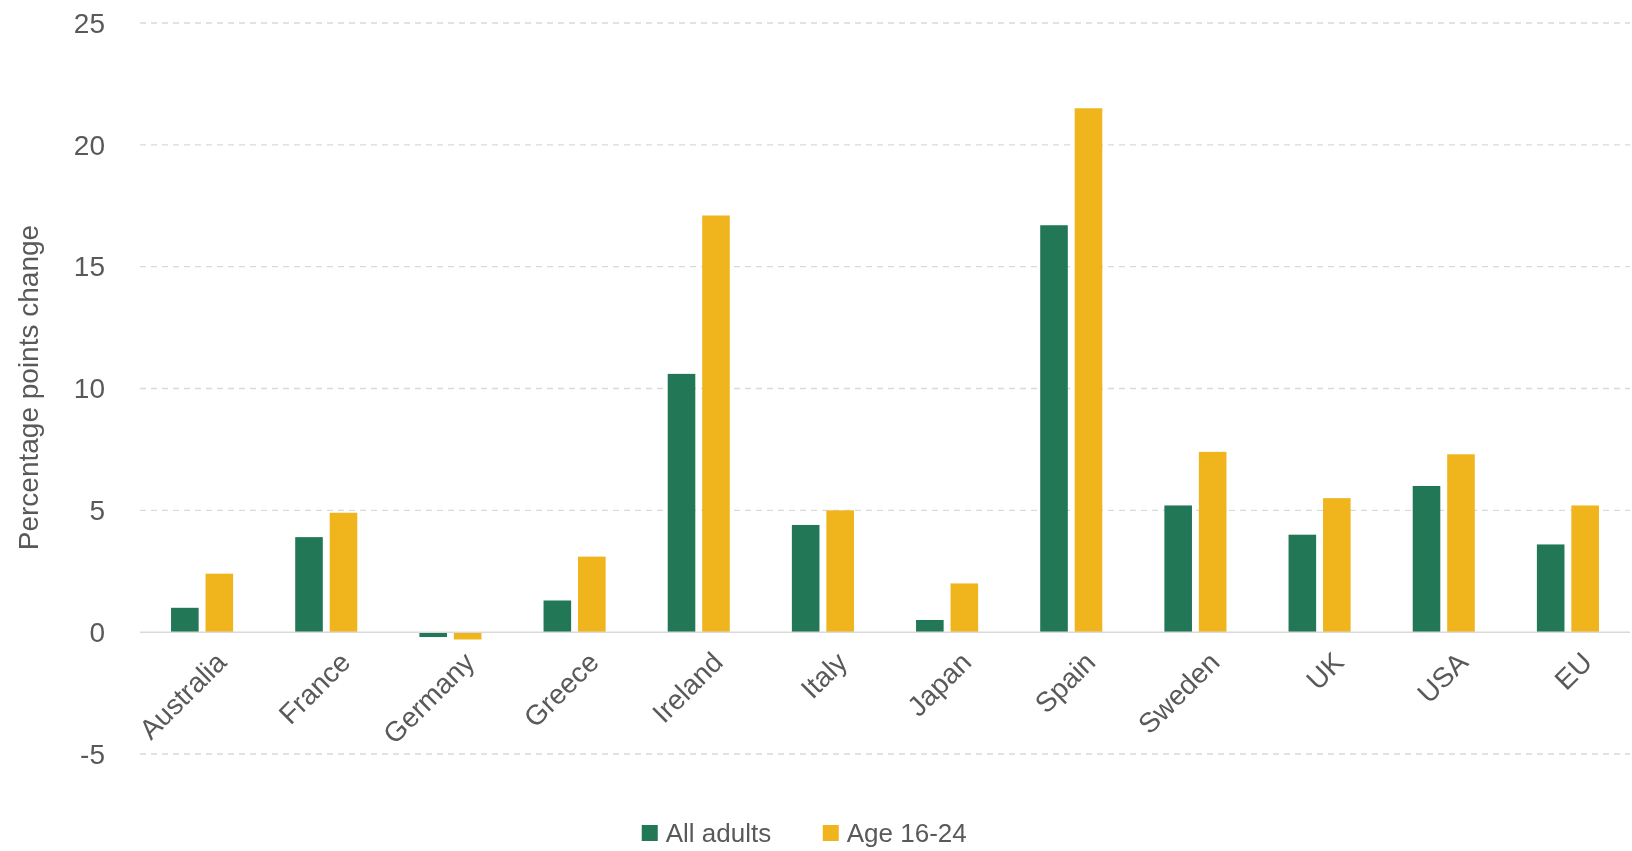 The height and width of the screenshot is (851, 1632). I want to click on legend-label: Age 16-24, so click(906, 833).